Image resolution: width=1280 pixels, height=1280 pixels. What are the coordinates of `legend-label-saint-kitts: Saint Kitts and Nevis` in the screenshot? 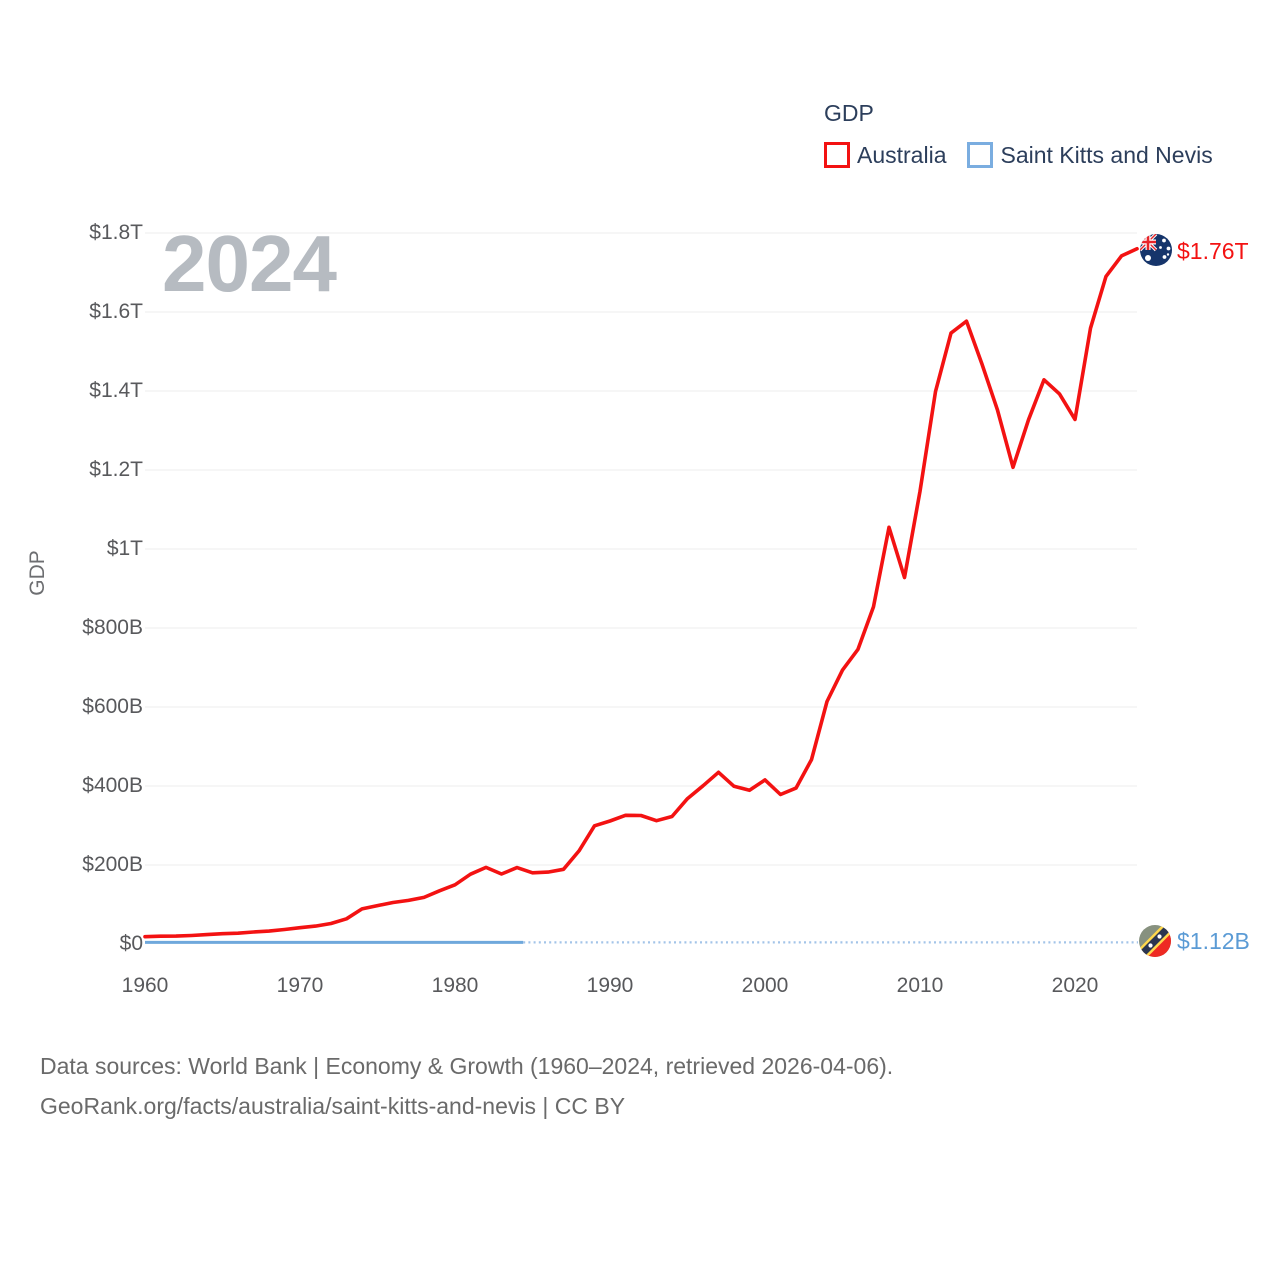 It's located at (1106, 155).